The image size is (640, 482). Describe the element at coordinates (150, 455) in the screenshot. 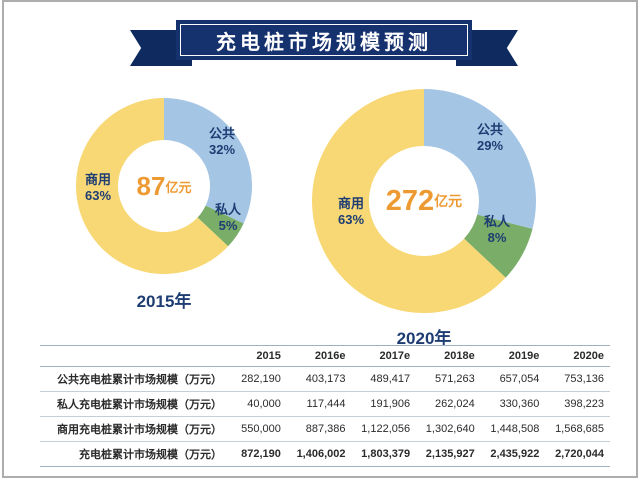

I see `row-label: 充电桩累计市场规模（万元）` at that location.